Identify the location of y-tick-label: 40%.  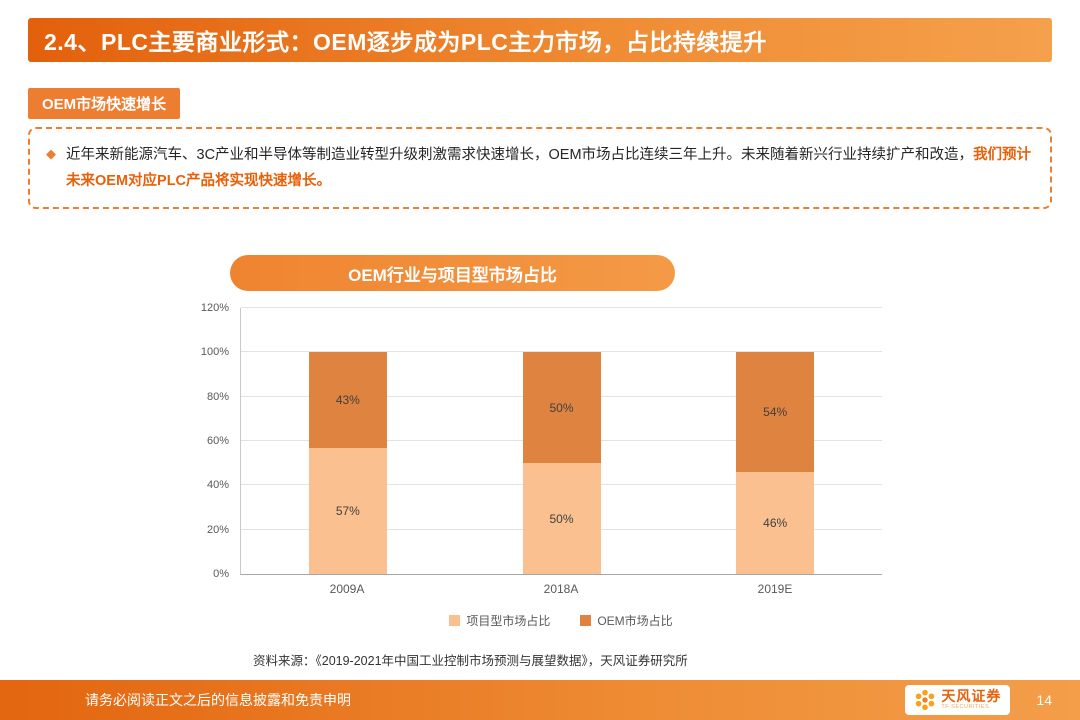
(217, 485).